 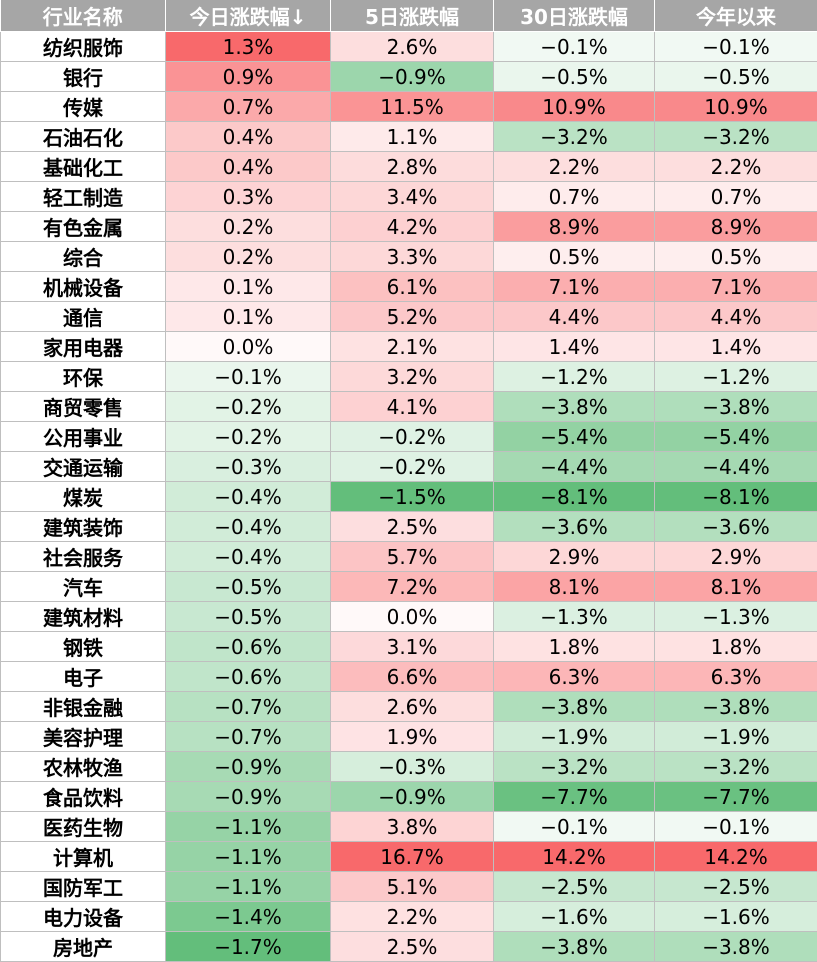 What do you see at coordinates (248, 107) in the screenshot?
I see `today-change-cell: 0.7%` at bounding box center [248, 107].